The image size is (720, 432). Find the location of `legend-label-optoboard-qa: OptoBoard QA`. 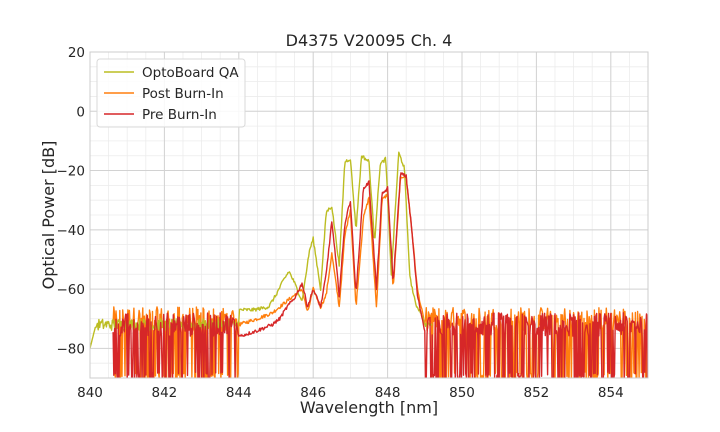

legend-label-optoboard-qa: OptoBoard QA is located at coordinates (190, 73).